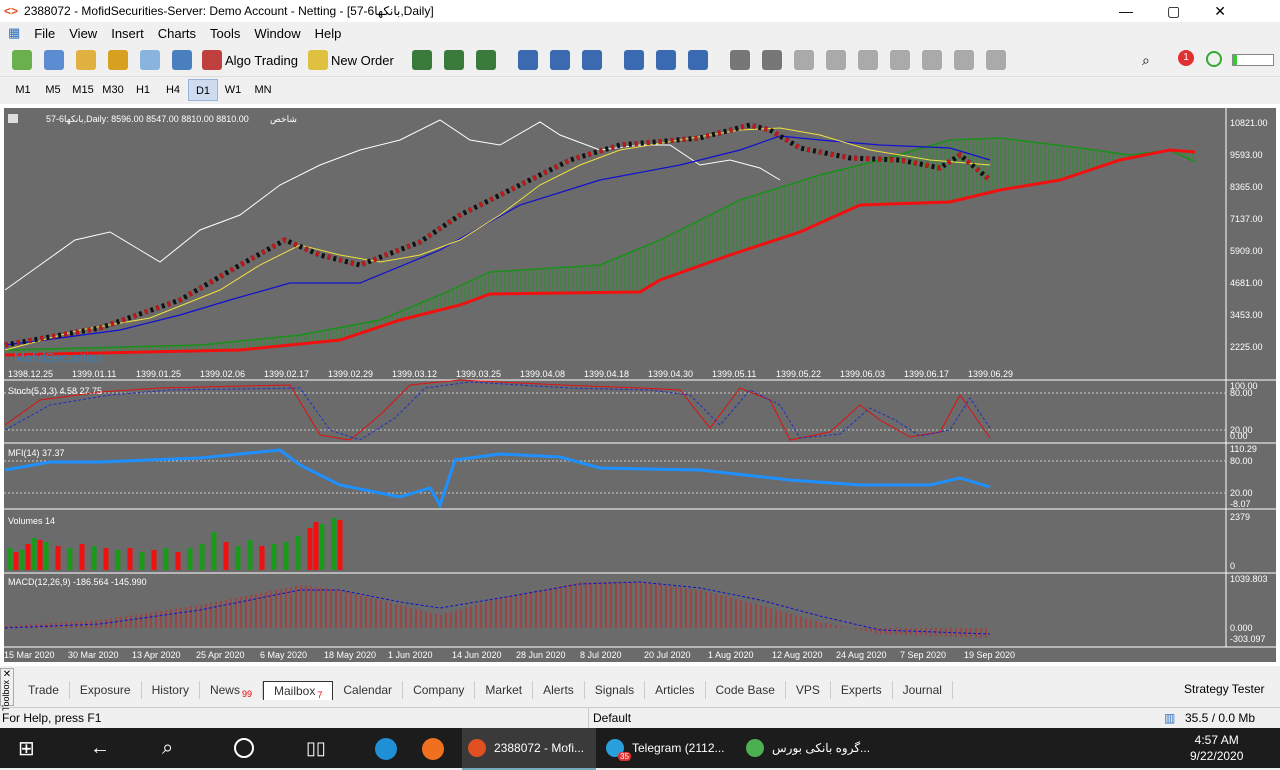  What do you see at coordinates (44, 690) in the screenshot?
I see `tab: Trade` at bounding box center [44, 690].